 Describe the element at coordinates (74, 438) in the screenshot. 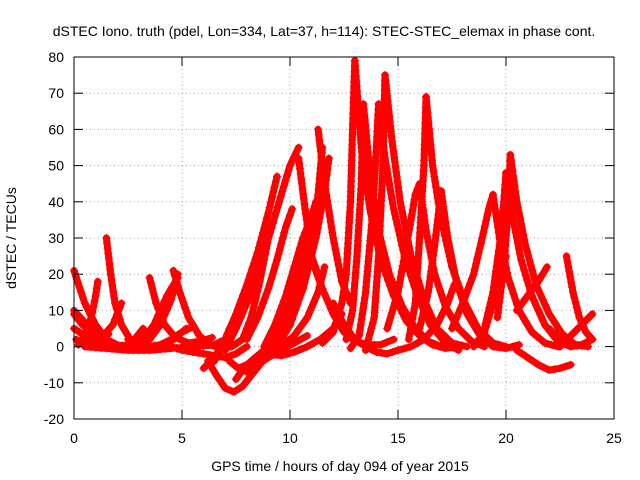

I see `x-tick-label: 0` at that location.